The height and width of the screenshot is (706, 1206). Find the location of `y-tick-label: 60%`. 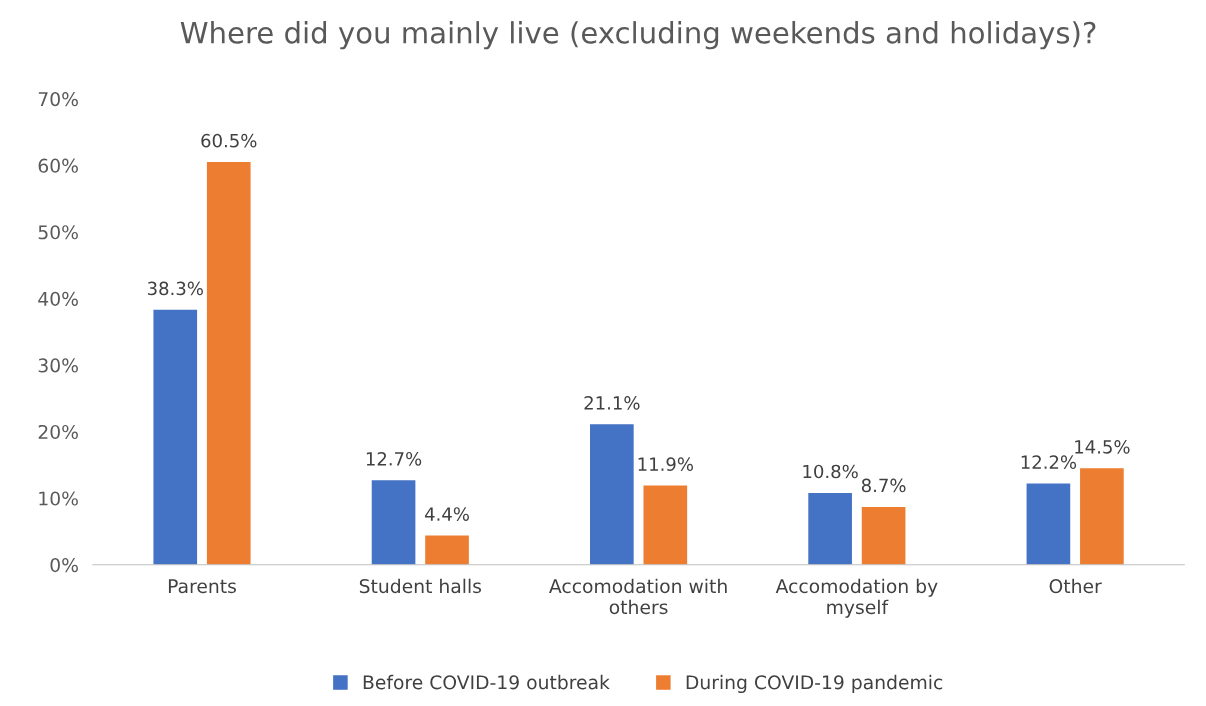

y-tick-label: 60% is located at coordinates (58, 165).